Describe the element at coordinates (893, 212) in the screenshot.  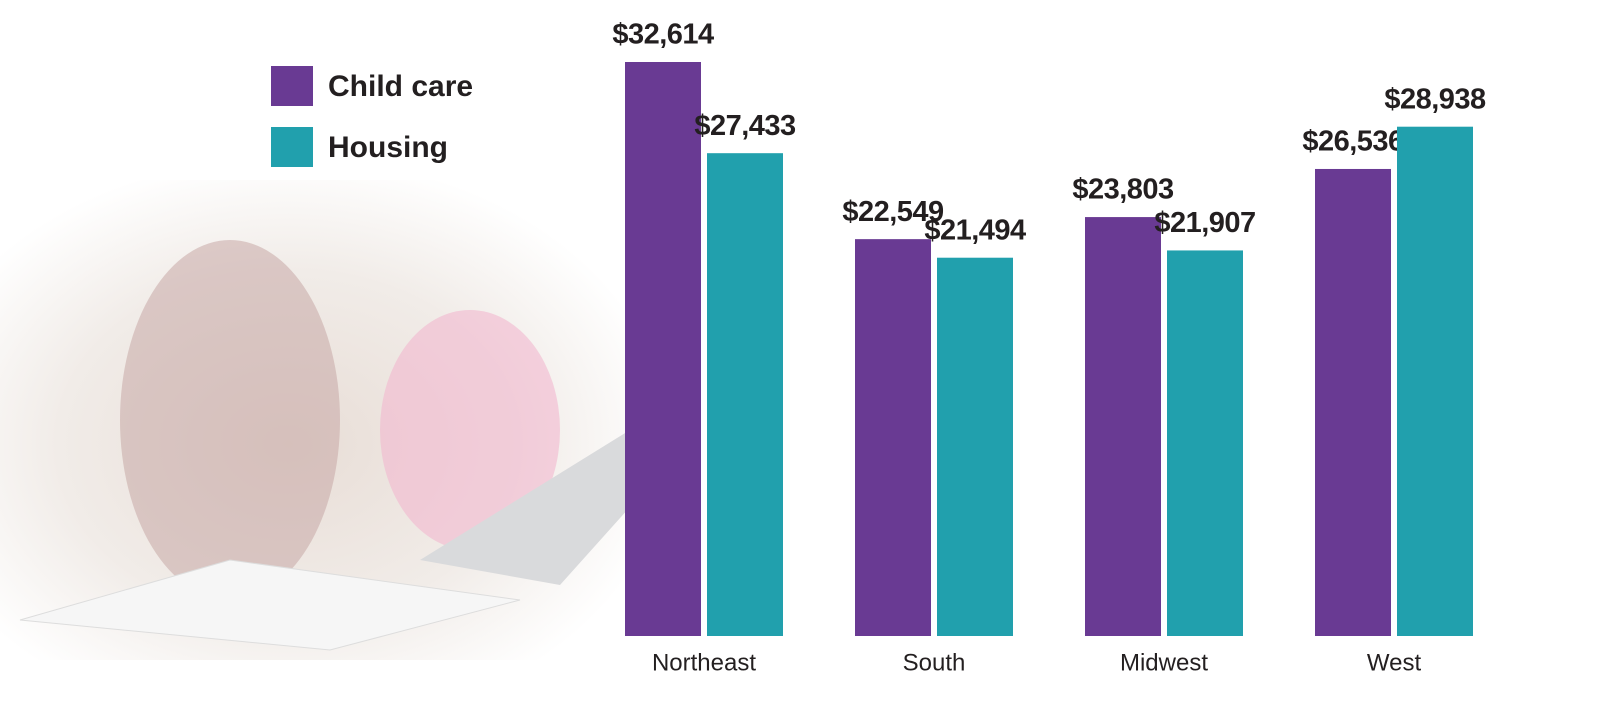
I see `value-label: $22,549` at that location.